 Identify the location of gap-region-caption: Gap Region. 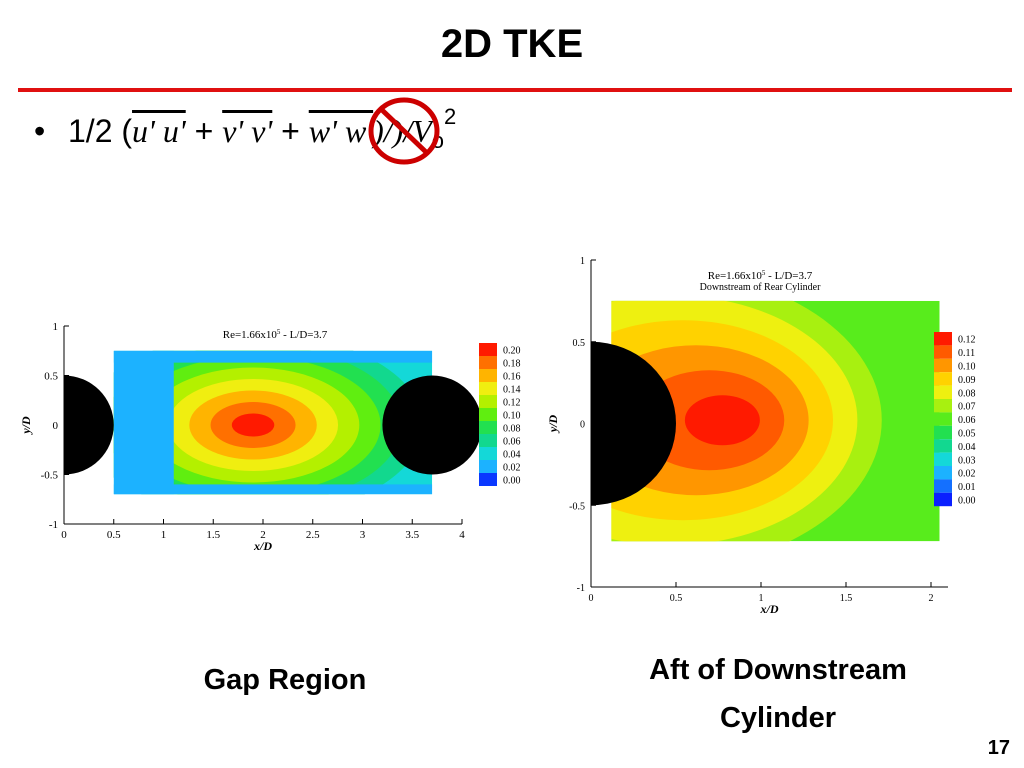
(285, 680).